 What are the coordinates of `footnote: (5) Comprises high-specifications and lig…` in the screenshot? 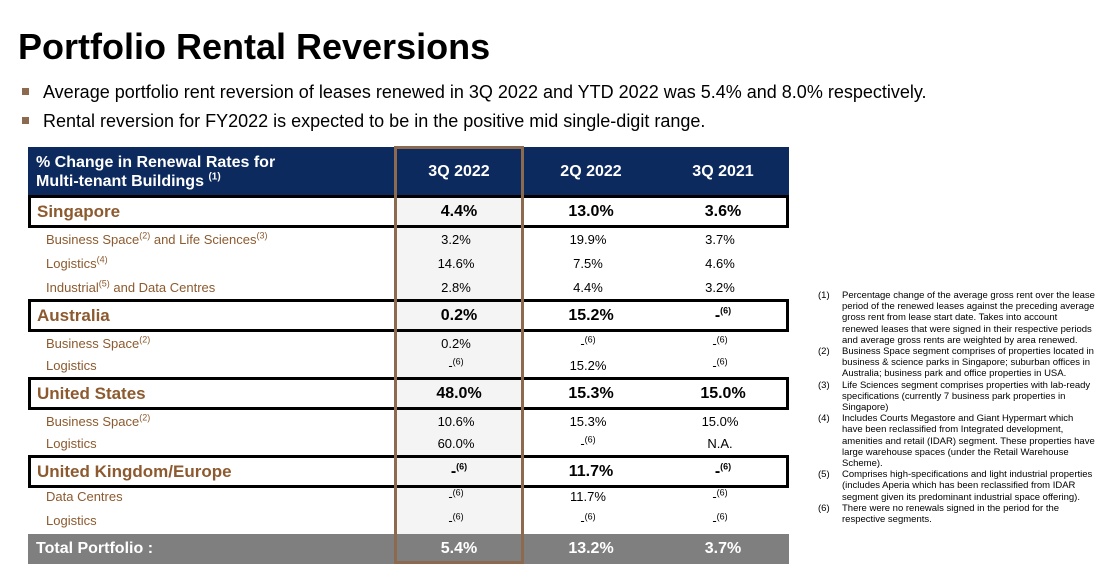 It's located at (955, 486).